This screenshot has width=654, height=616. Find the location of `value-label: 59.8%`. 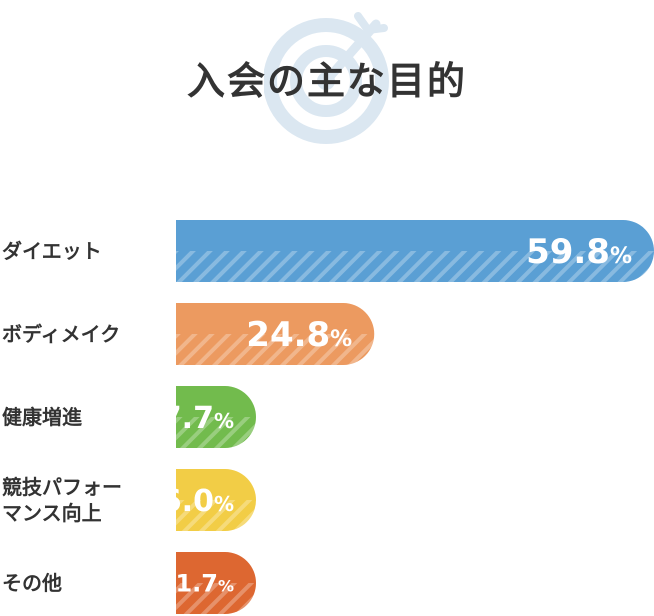

value-label: 59.8% is located at coordinates (579, 252).